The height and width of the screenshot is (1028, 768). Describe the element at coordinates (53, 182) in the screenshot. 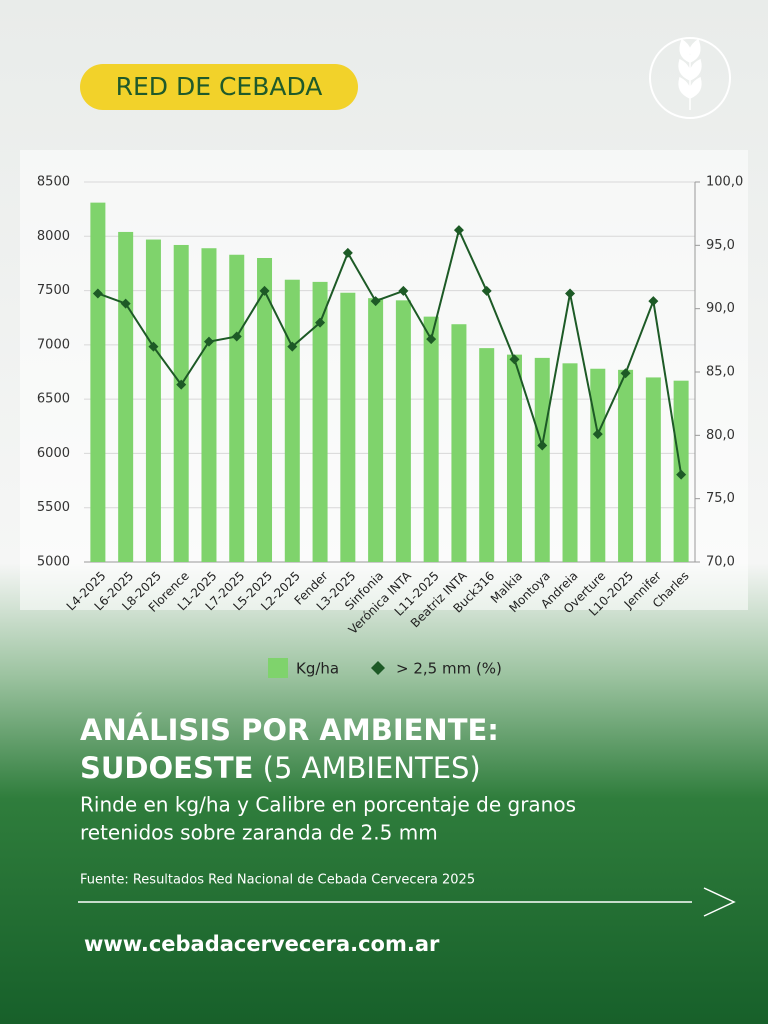

I see `y-tick-label: 8500` at that location.